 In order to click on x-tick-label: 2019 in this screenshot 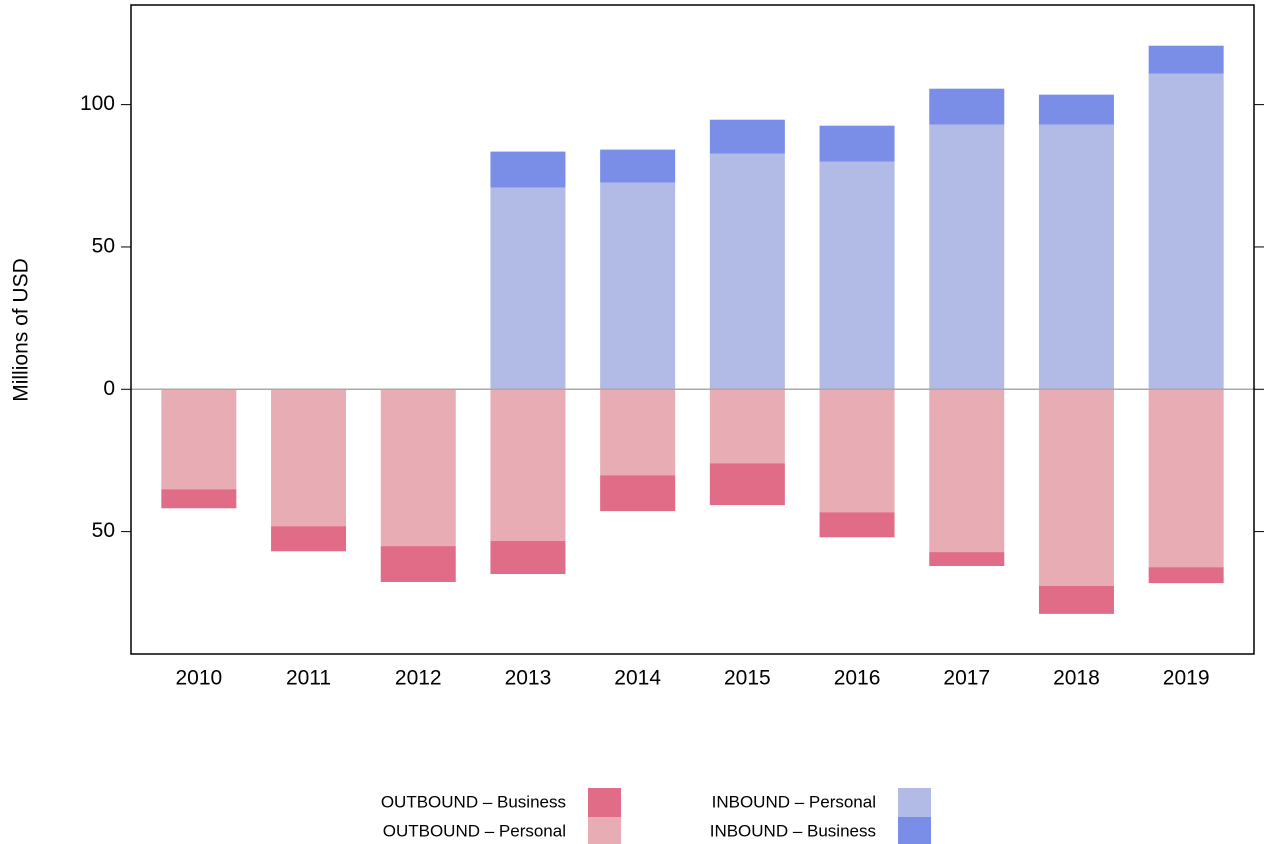, I will do `click(1186, 678)`.